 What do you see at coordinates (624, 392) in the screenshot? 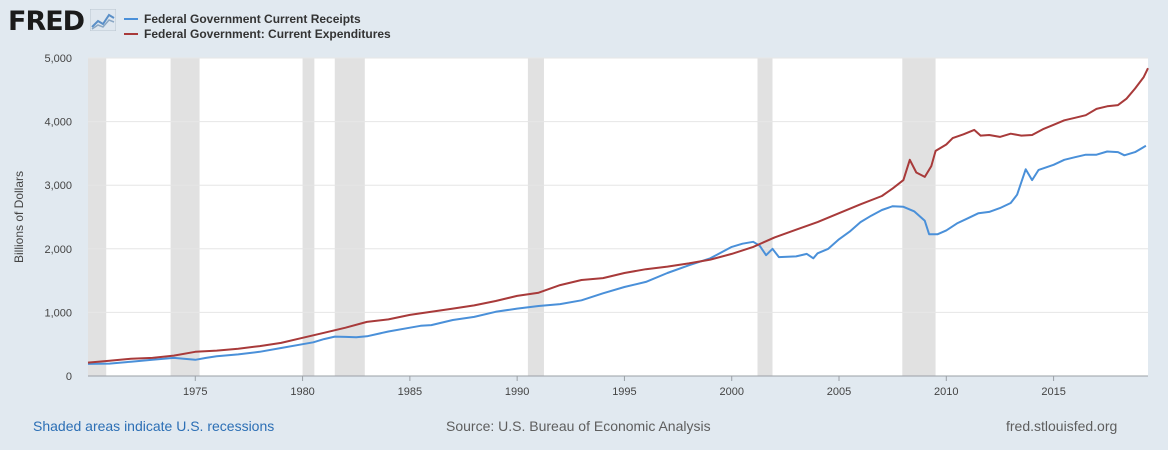
I see `x-tick-label: 1995` at bounding box center [624, 392].